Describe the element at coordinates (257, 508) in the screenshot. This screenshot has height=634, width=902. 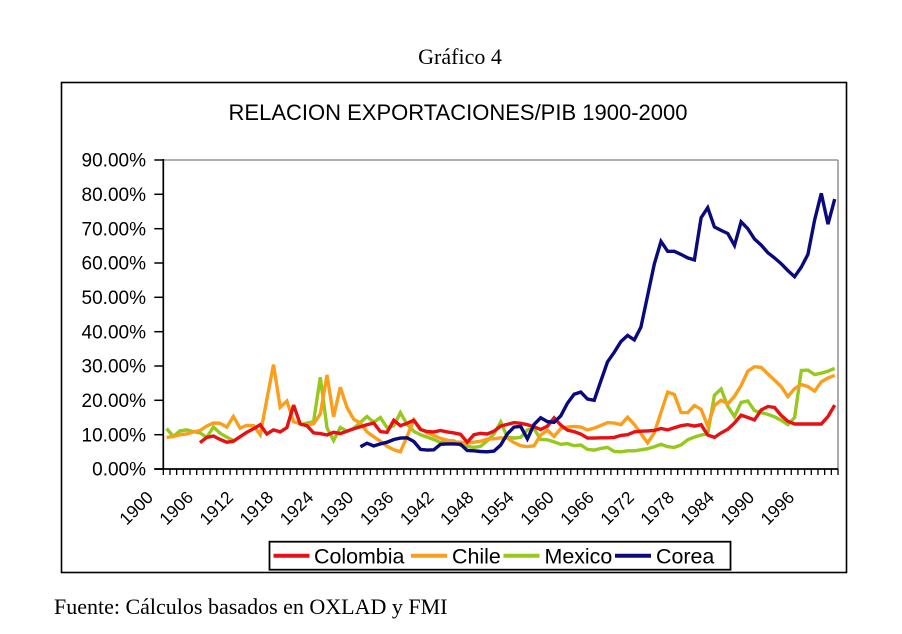
I see `svg-text: 1918` at that location.